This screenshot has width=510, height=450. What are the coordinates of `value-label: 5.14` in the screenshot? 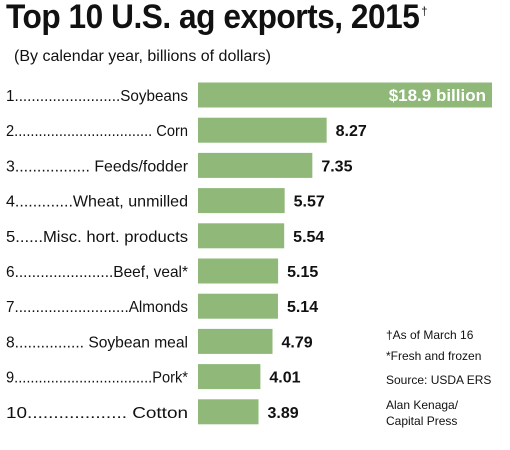 It's located at (302, 307).